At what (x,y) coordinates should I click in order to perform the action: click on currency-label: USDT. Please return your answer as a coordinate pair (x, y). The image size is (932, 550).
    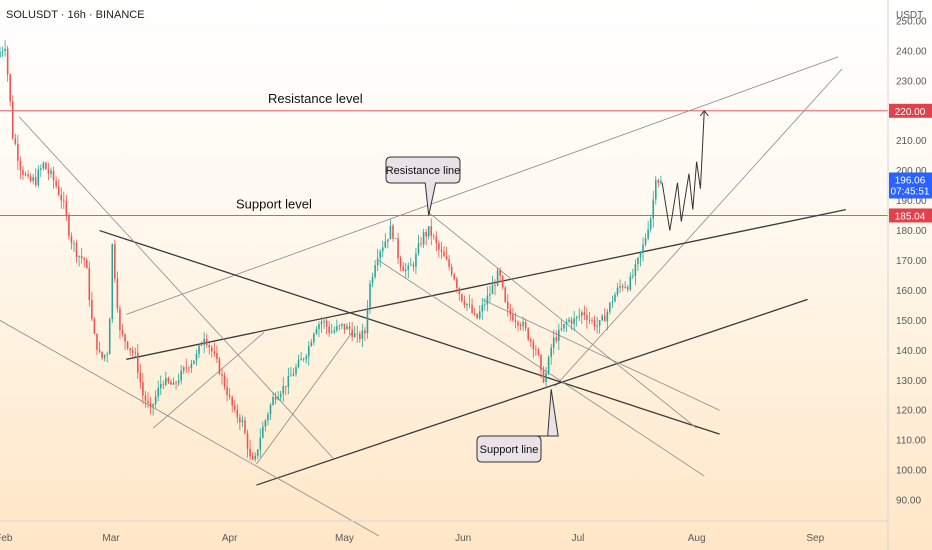
    Looking at the image, I should click on (909, 15).